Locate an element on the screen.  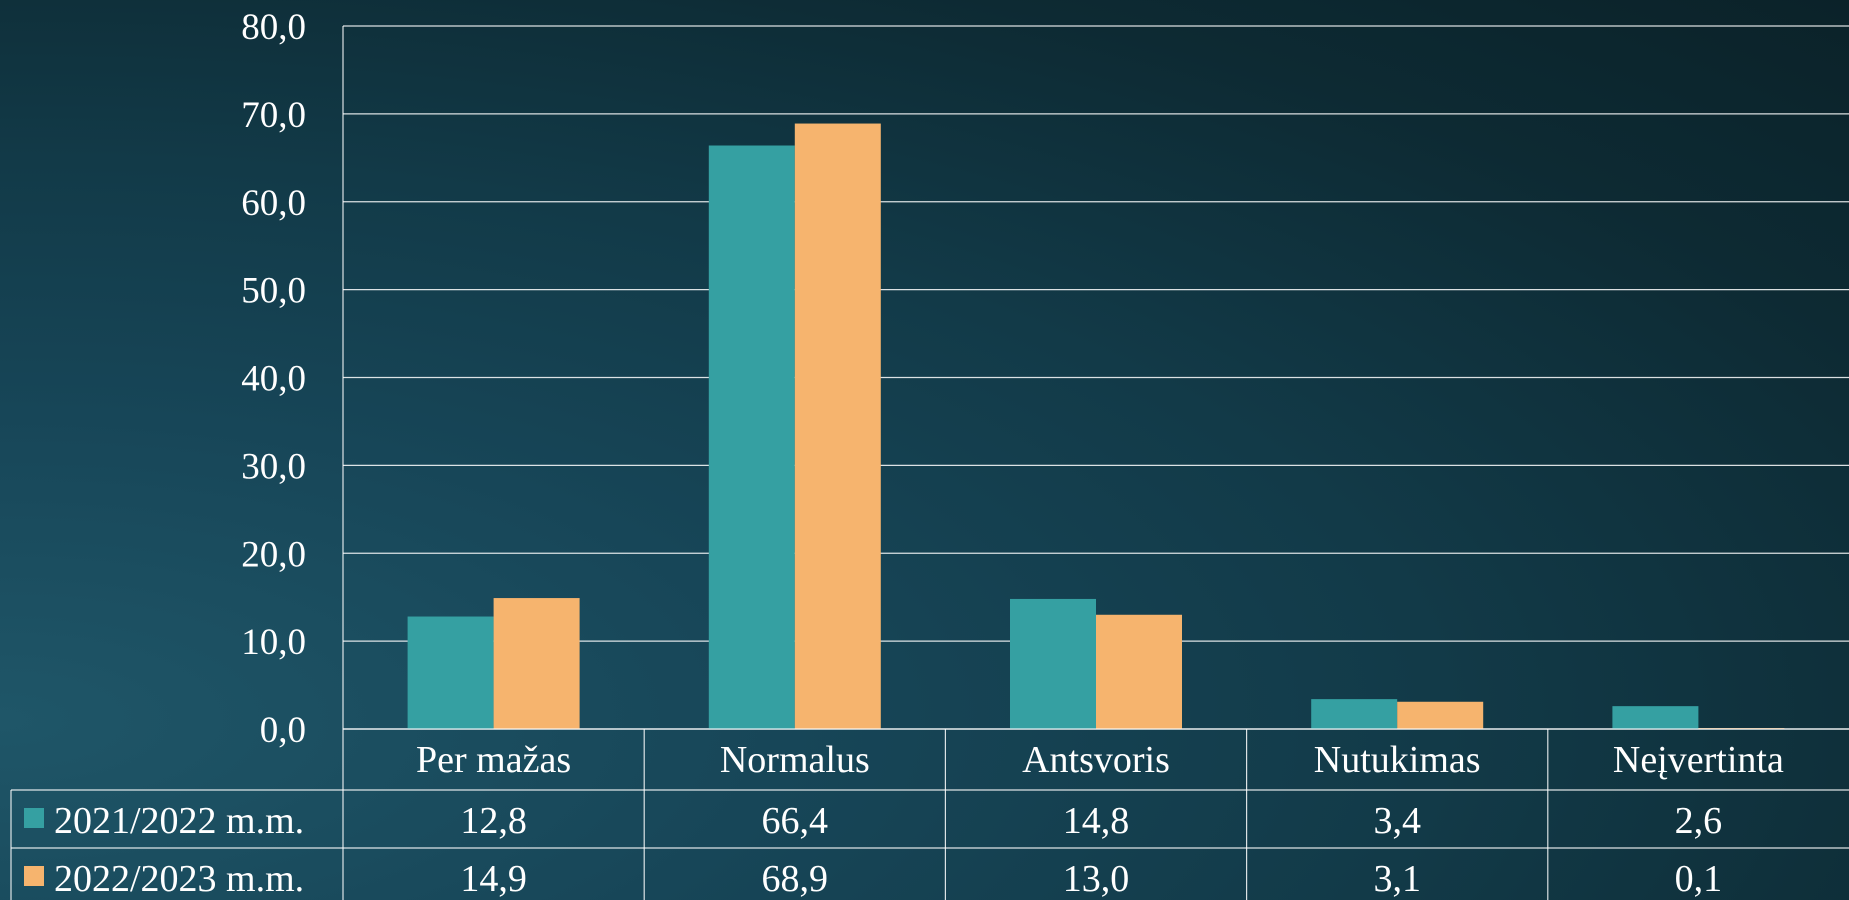
category-label: Nutukimas is located at coordinates (1397, 760).